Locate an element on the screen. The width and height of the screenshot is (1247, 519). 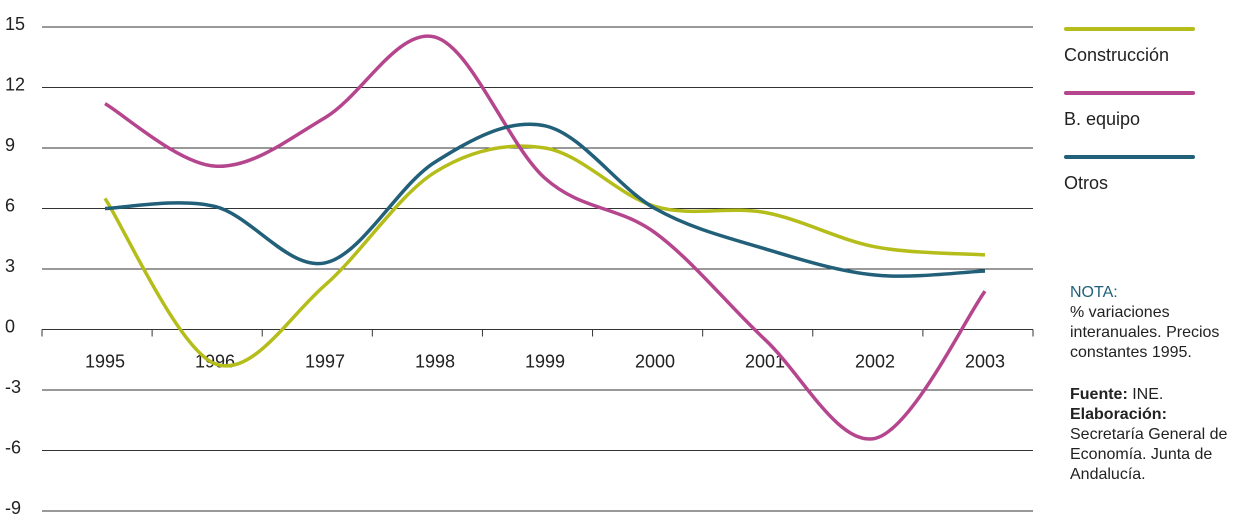
legend-label: Otros is located at coordinates (1086, 183).